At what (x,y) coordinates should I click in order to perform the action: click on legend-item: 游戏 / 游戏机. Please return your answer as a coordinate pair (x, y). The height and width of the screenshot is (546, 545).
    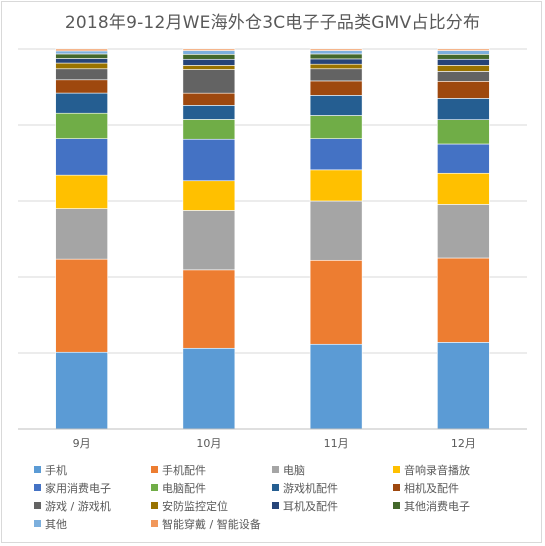
    Looking at the image, I should click on (90, 505).